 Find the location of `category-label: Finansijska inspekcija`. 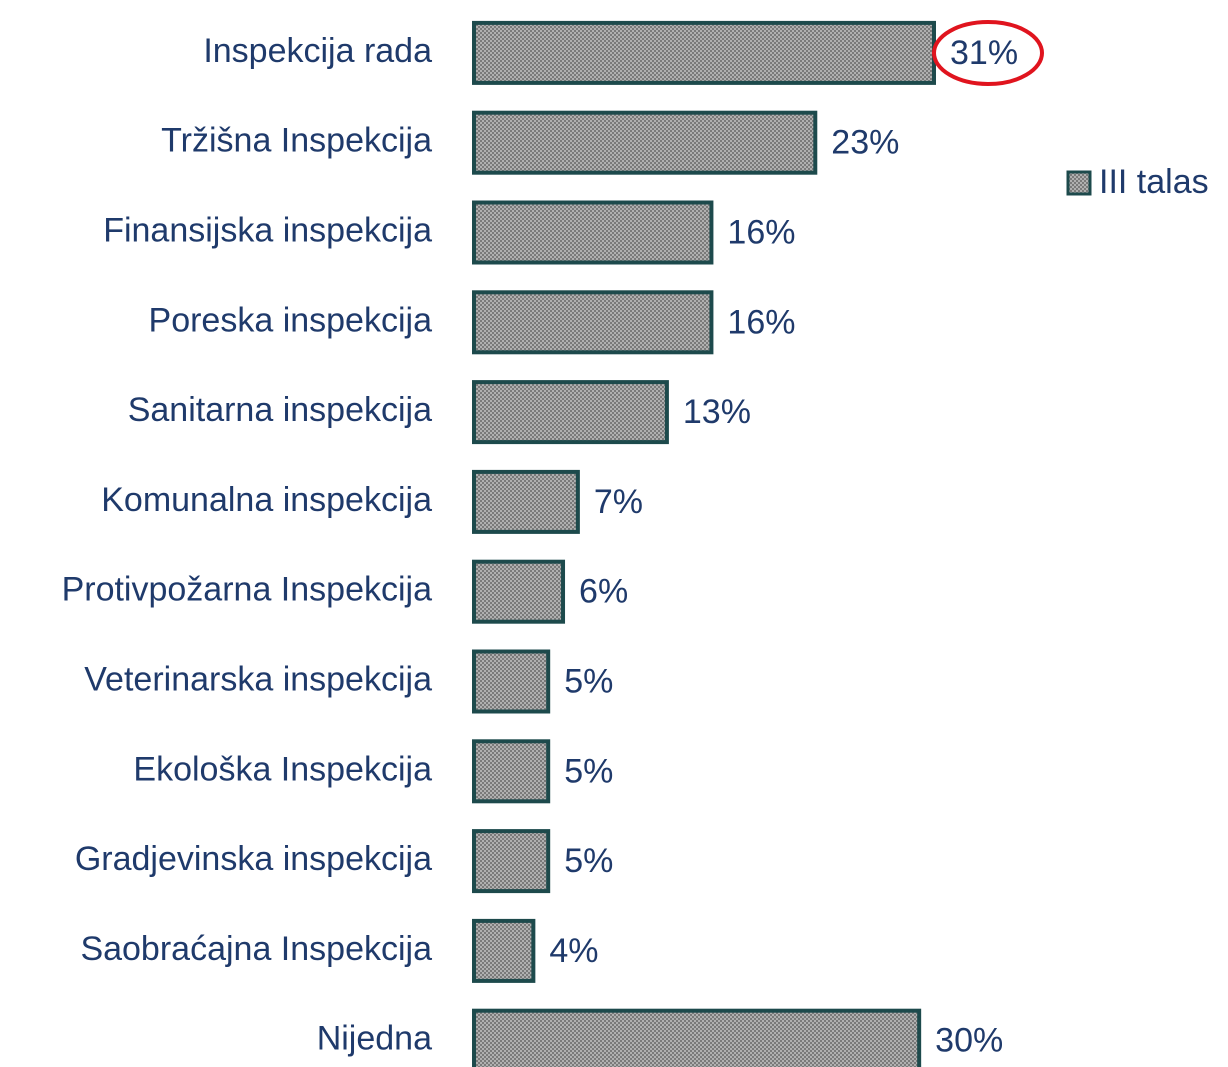

category-label: Finansijska inspekcija is located at coordinates (267, 230).